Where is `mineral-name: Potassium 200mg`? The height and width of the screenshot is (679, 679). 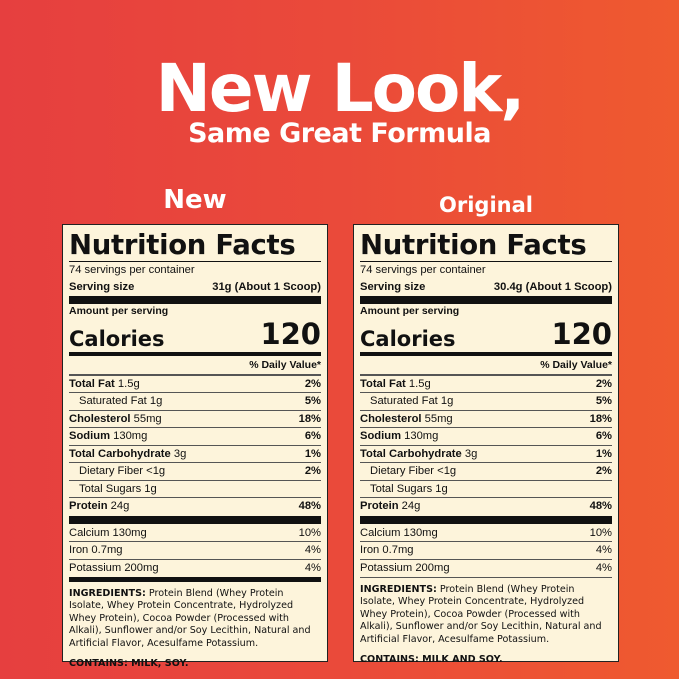
mineral-name: Potassium 200mg is located at coordinates (405, 567).